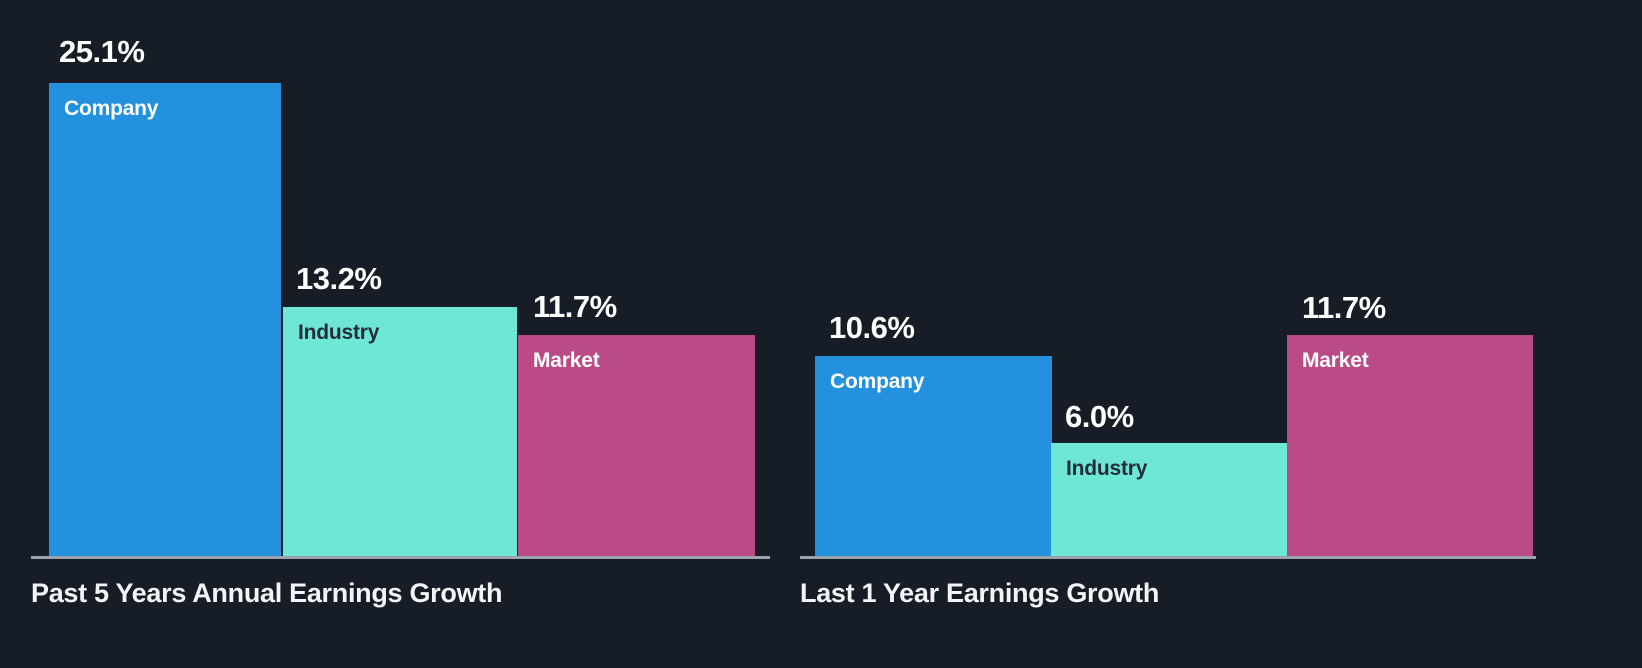 The width and height of the screenshot is (1642, 668). Describe the element at coordinates (102, 51) in the screenshot. I see `value-label-company: 25.1%` at that location.